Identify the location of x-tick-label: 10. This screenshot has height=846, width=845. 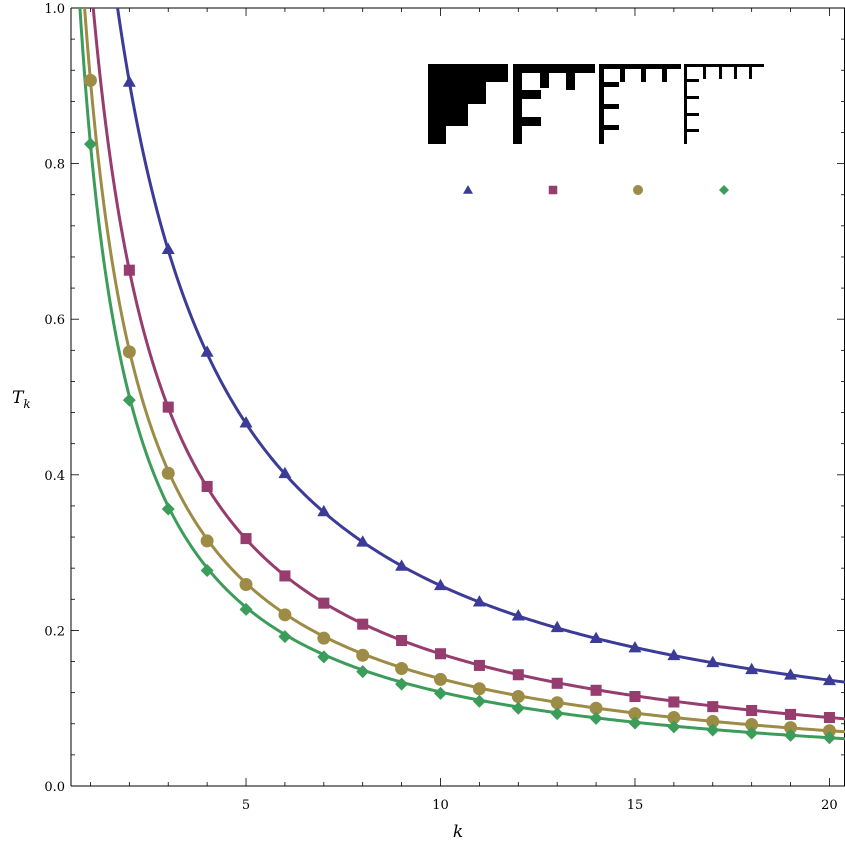
(440, 805).